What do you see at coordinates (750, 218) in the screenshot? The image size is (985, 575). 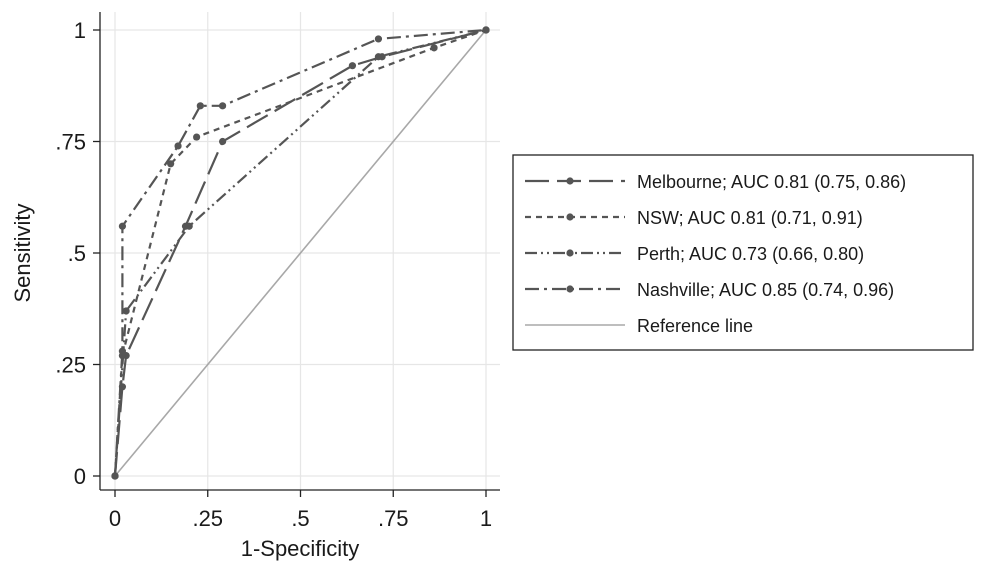 I see `legend-label-nsw: NSW; AUC 0.81 (0.71, 0.91)` at bounding box center [750, 218].